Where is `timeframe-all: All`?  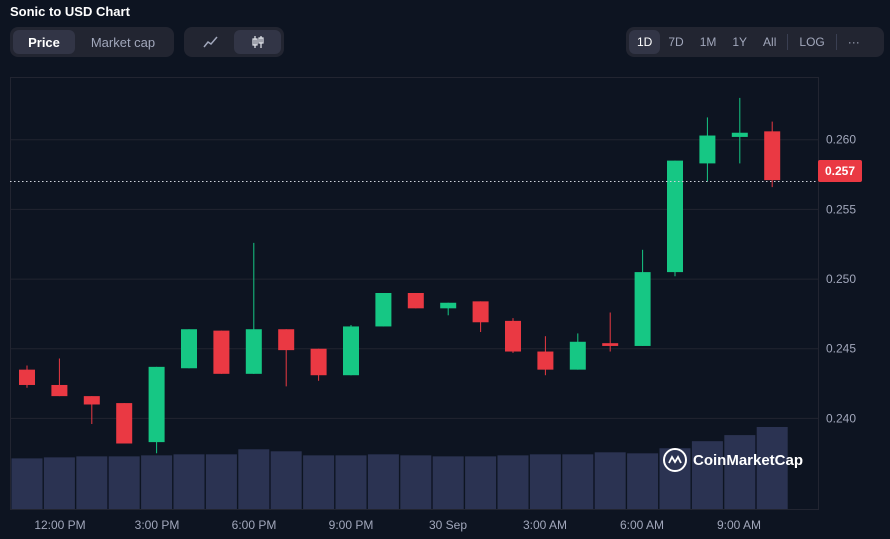
timeframe-all: All is located at coordinates (770, 42).